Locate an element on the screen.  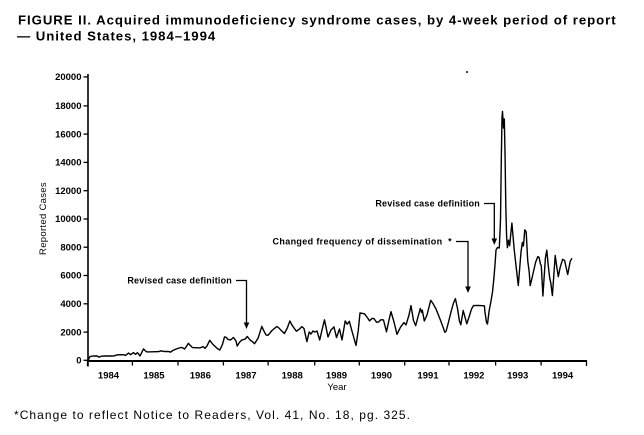
svg-text: 4000 is located at coordinates (70, 304).